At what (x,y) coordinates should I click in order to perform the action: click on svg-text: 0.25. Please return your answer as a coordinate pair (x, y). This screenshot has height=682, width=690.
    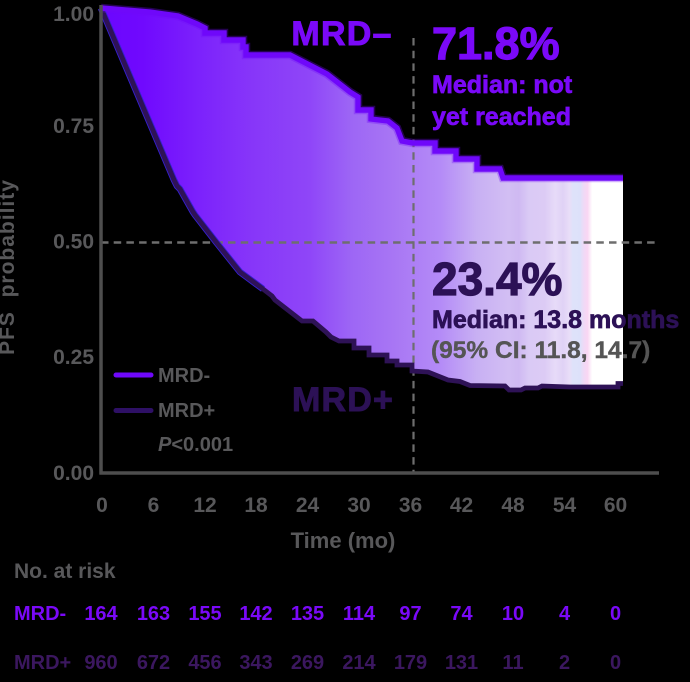
    Looking at the image, I should click on (73, 357).